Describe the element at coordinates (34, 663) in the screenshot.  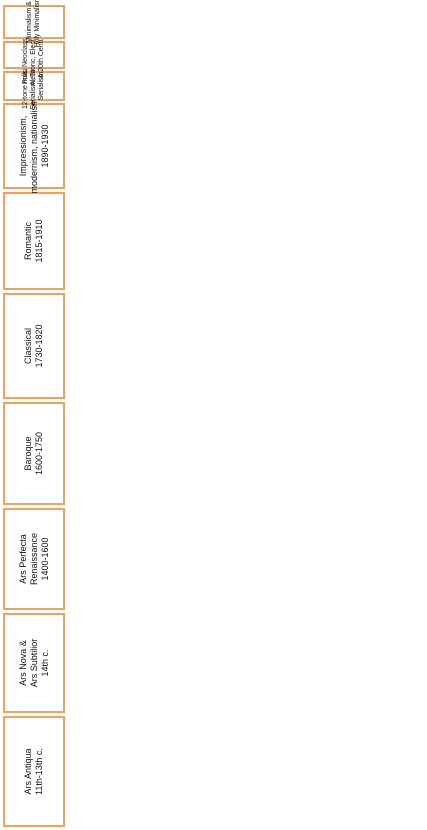
I see `period-header-ars-nova: Ars Nova & Ars Subtilior 14th c.` at that location.